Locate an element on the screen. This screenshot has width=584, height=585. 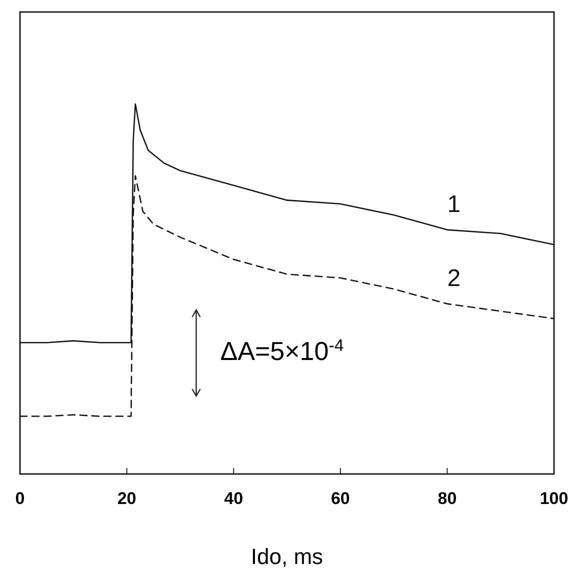
x-tick-label: 80 is located at coordinates (447, 498).